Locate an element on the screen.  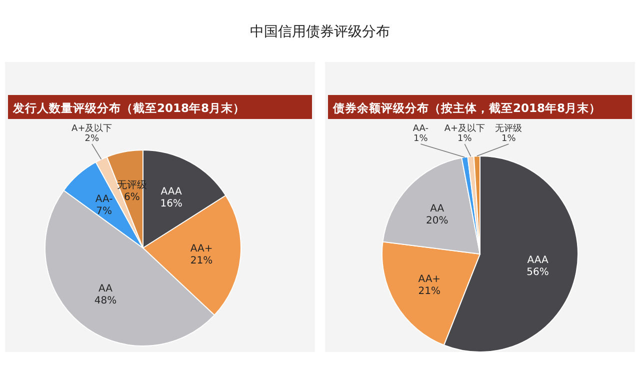
chart-subtitle: 发行人数量评级分布（截至2018年8月末） is located at coordinates (129, 108).